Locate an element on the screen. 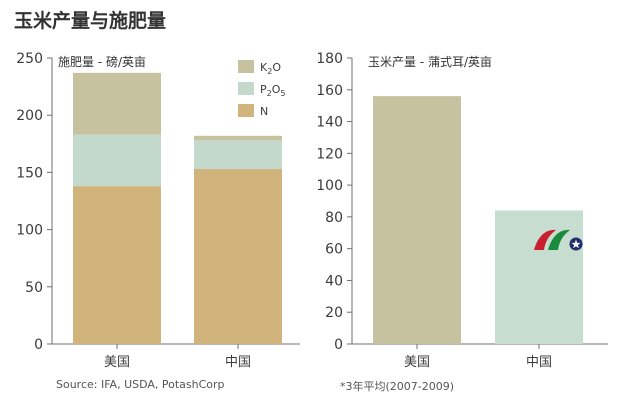 This screenshot has width=625, height=400. legend-swatch-K2O is located at coordinates (246, 66).